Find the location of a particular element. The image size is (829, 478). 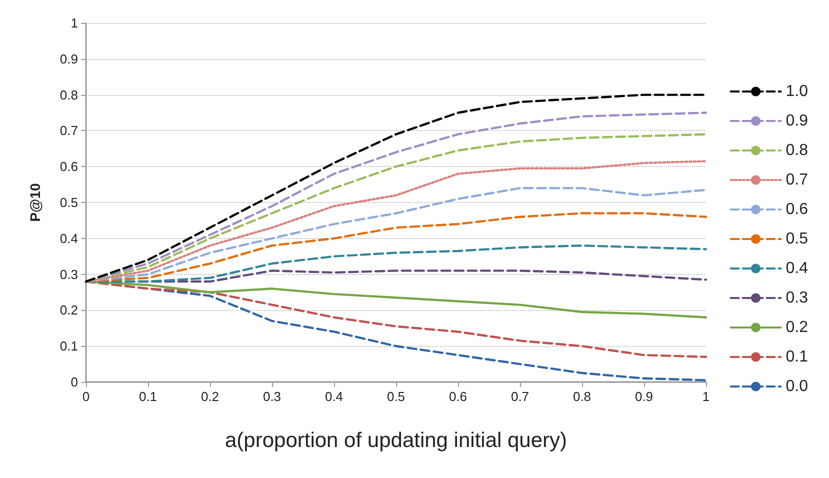

legend-label: 0.9 is located at coordinates (797, 121).